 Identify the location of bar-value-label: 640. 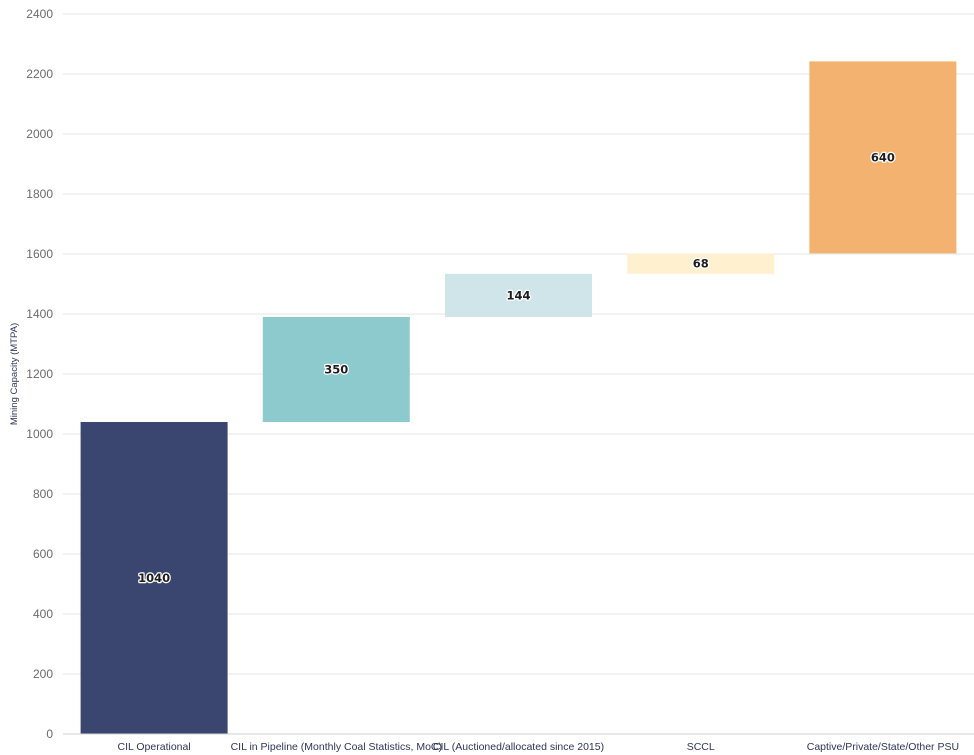
(883, 157).